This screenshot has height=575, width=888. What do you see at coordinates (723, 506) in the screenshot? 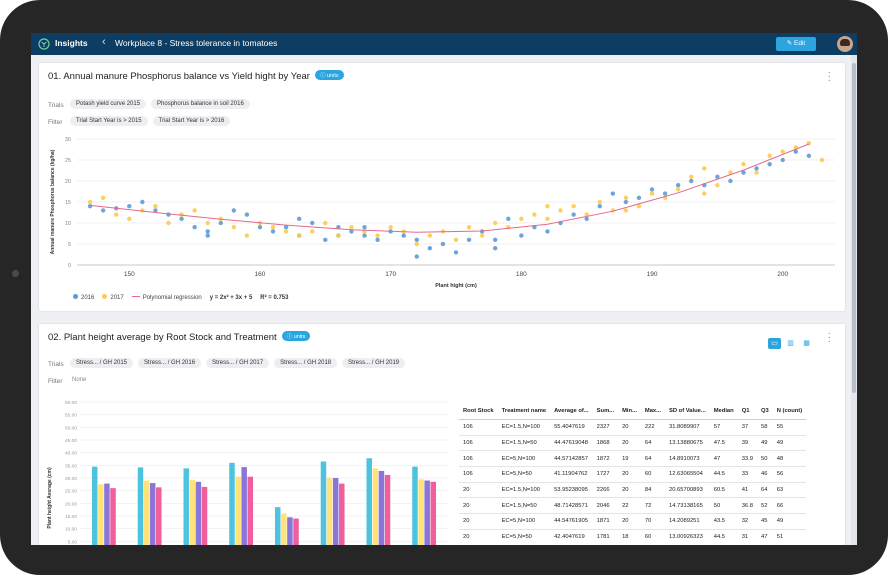
I see `table-cell: 50` at bounding box center [723, 506].